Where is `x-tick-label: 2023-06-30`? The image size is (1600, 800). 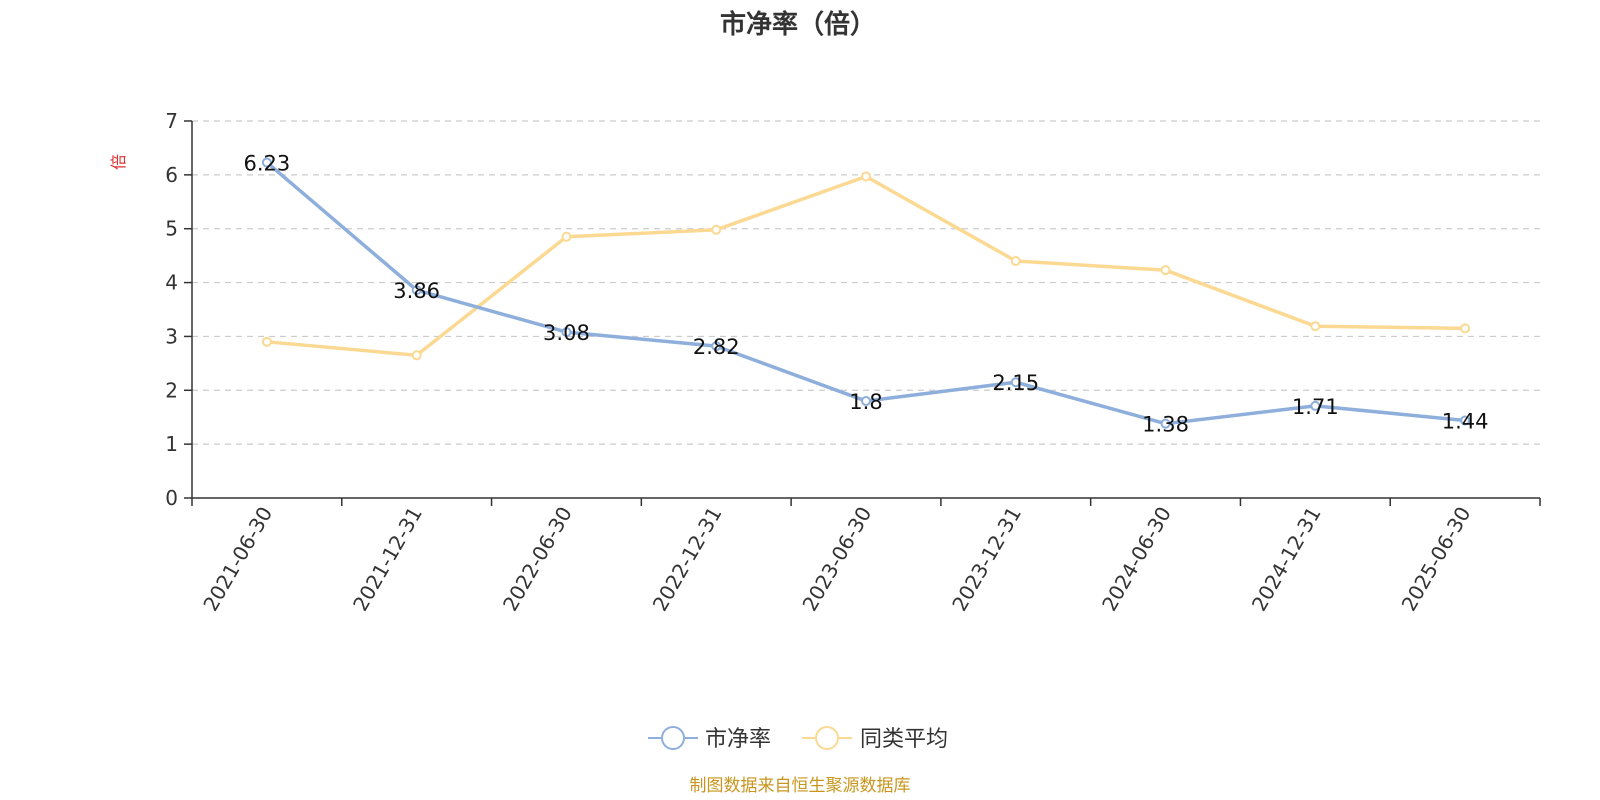
x-tick-label: 2023-06-30 is located at coordinates (836, 559).